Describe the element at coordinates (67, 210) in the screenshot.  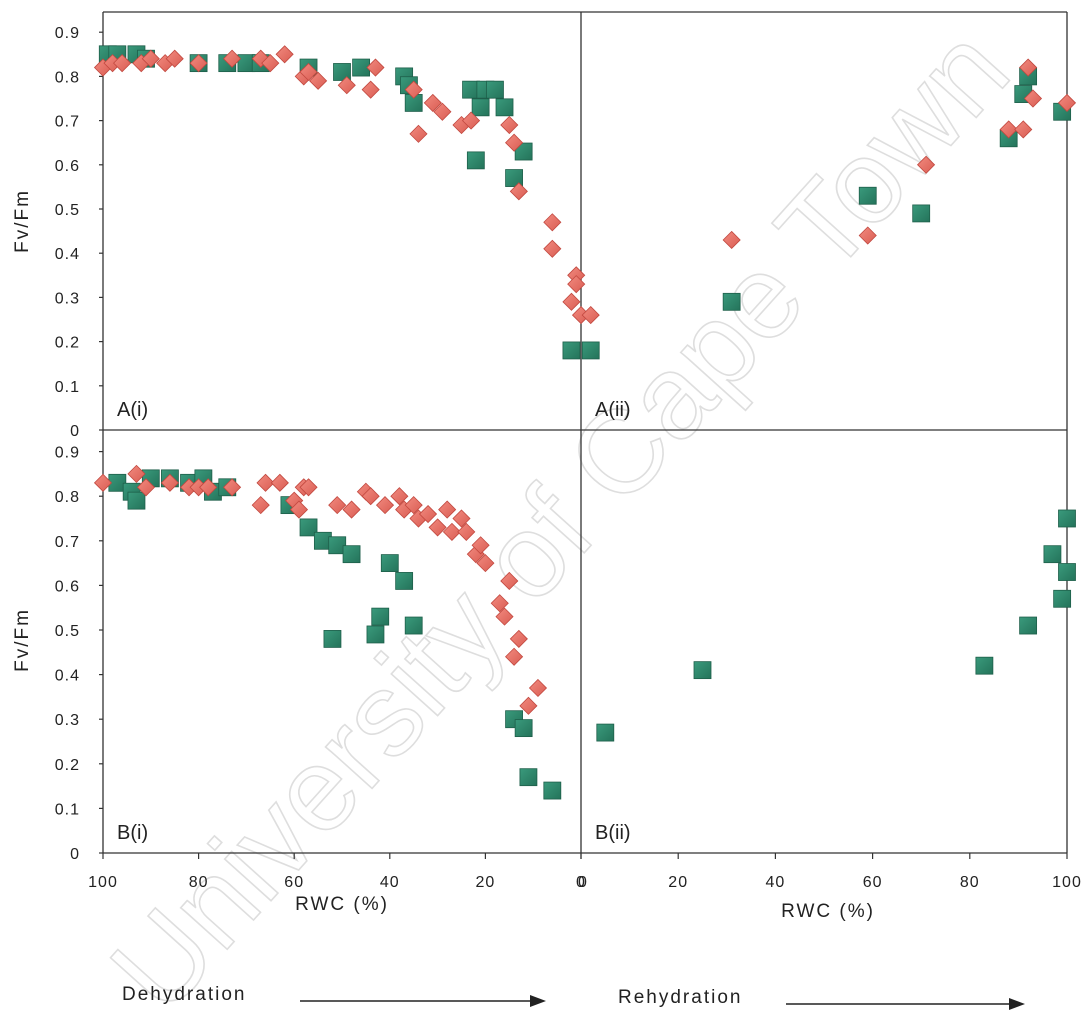
I see `y-tick-label: 0.5` at that location.